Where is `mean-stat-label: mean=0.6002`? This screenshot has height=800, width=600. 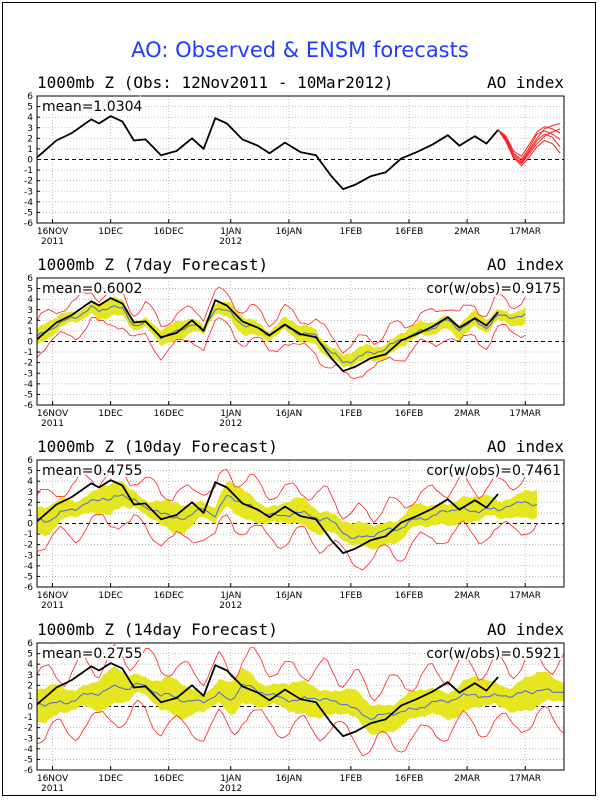
mean-stat-label: mean=0.6002 is located at coordinates (92, 289).